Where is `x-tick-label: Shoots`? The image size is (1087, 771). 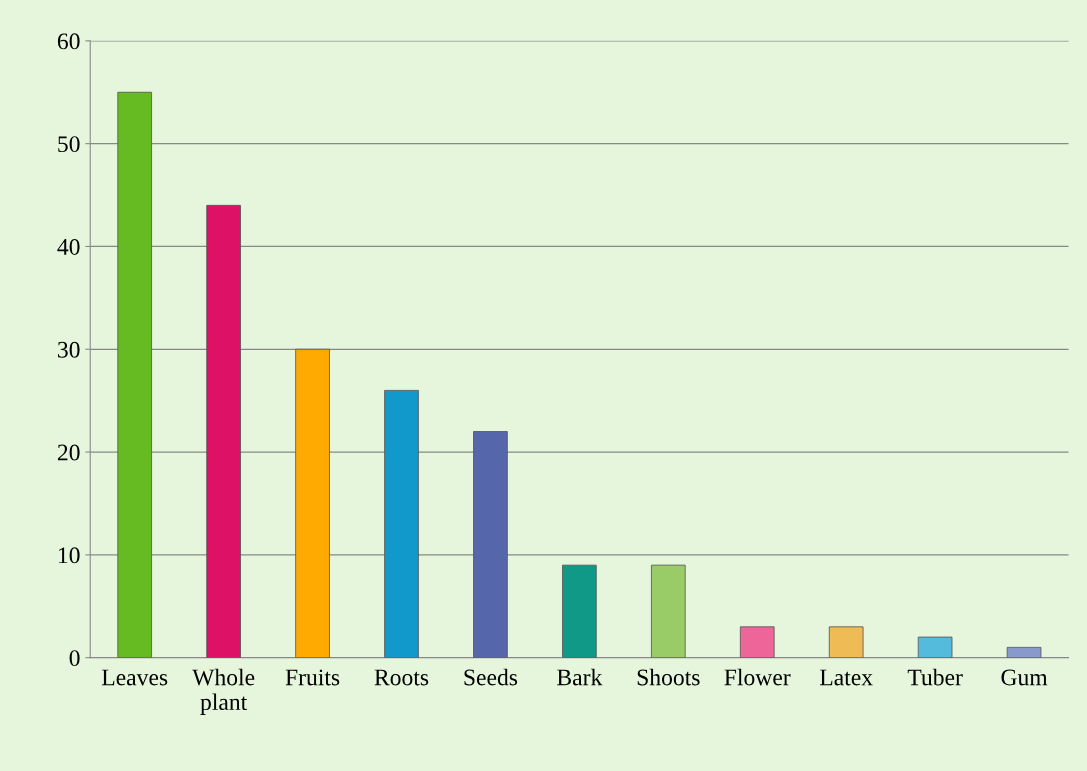 x-tick-label: Shoots is located at coordinates (668, 677).